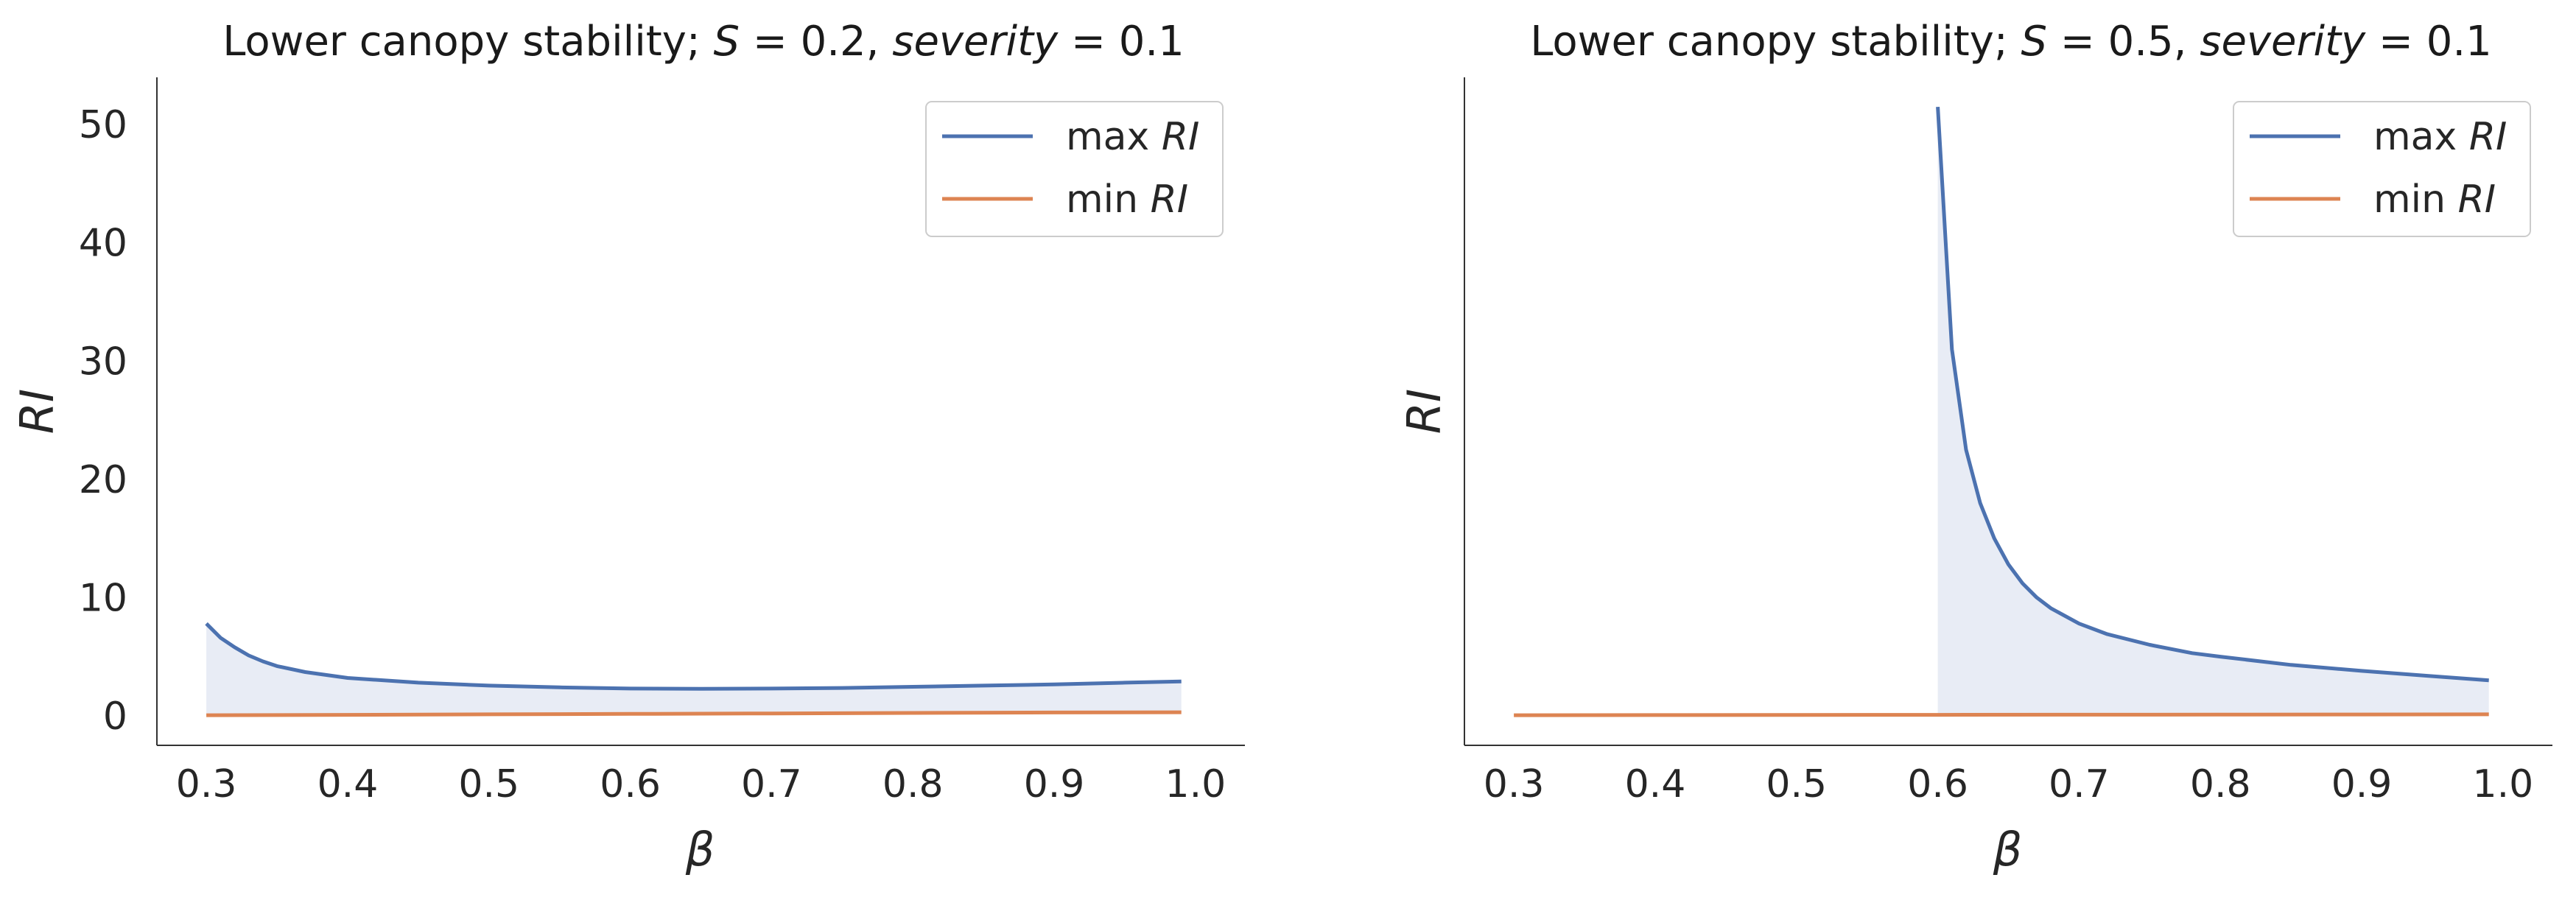 The width and height of the screenshot is (2576, 900). What do you see at coordinates (103, 480) in the screenshot?
I see `y-tick-label: 20` at bounding box center [103, 480].